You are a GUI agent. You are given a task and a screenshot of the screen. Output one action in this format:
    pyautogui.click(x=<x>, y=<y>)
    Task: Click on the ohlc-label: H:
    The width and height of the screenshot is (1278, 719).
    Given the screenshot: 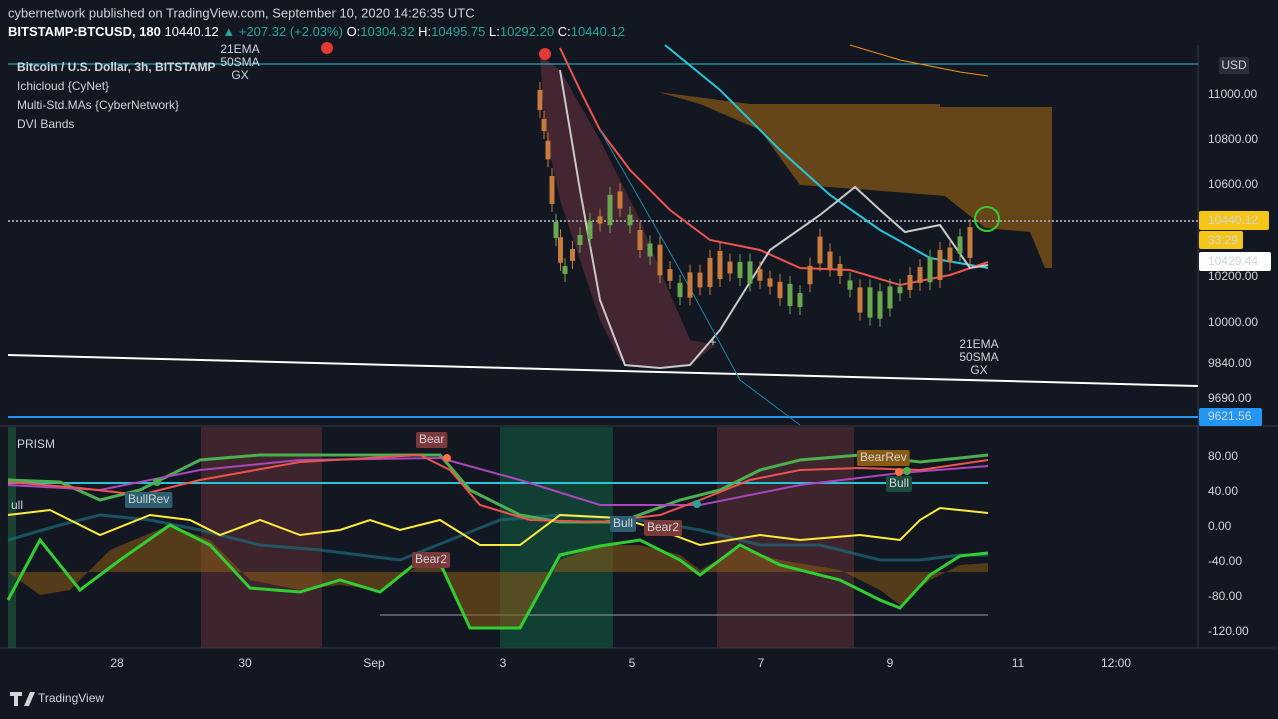 What is the action you would take?
    pyautogui.click(x=424, y=31)
    